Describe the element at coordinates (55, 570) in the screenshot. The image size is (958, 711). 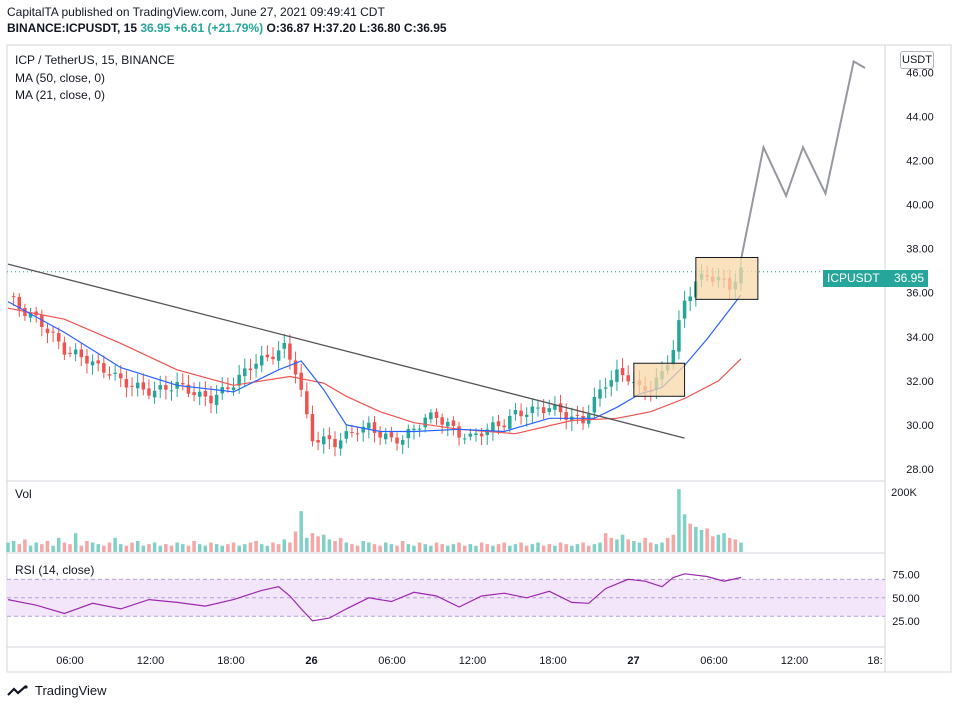
I see `rsi-label: RSI (14, close)` at that location.